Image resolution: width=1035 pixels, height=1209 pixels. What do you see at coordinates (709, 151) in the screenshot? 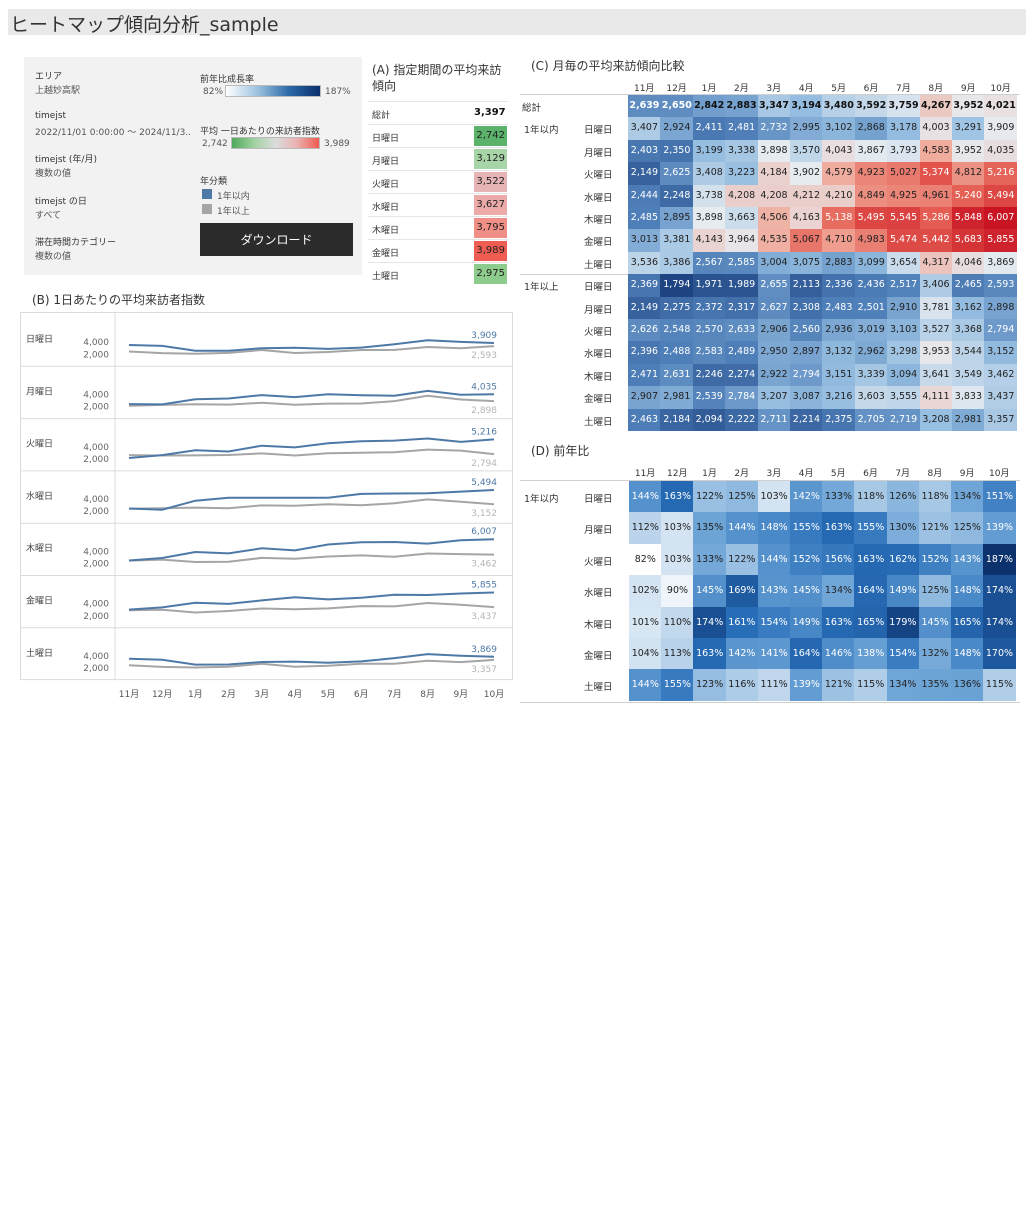
I see `c-cell: 3,199` at bounding box center [709, 151].